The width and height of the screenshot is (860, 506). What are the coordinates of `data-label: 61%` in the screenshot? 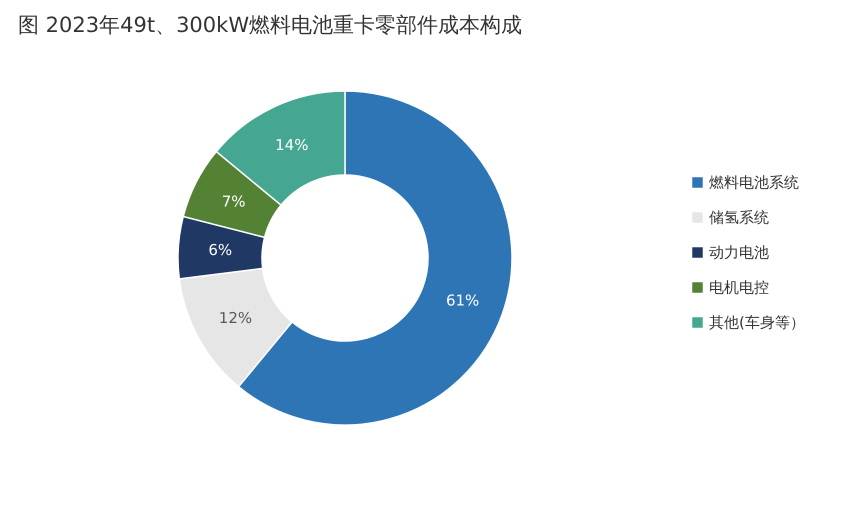 It's located at (463, 300).